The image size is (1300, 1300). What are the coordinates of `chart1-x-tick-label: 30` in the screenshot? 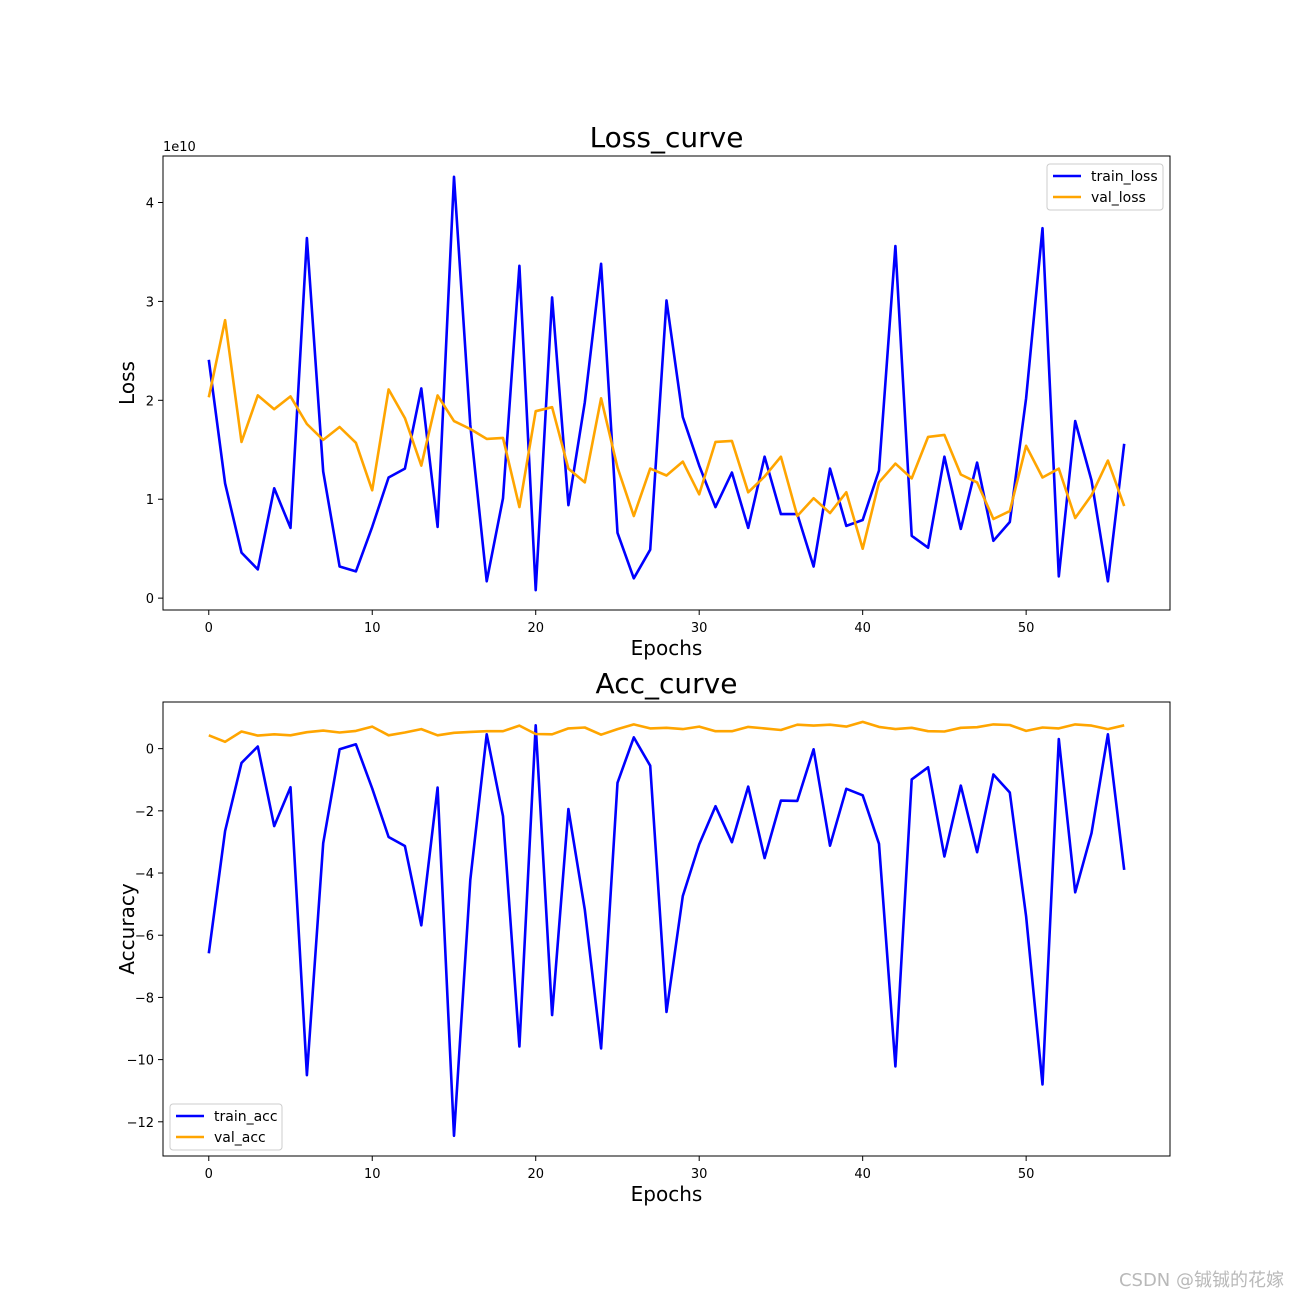 It's located at (699, 628).